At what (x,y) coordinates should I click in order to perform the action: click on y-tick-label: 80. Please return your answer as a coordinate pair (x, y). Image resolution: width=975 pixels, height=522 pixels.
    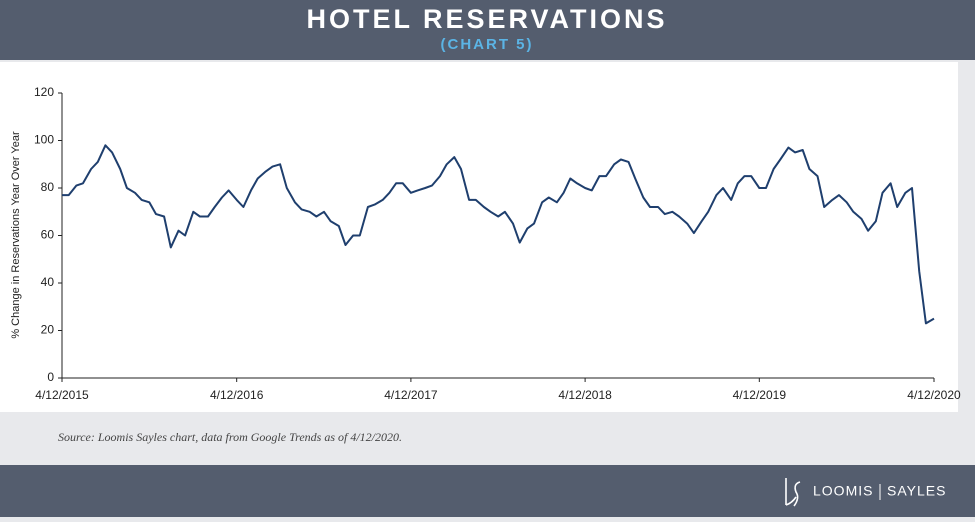
    Looking at the image, I should click on (48, 187).